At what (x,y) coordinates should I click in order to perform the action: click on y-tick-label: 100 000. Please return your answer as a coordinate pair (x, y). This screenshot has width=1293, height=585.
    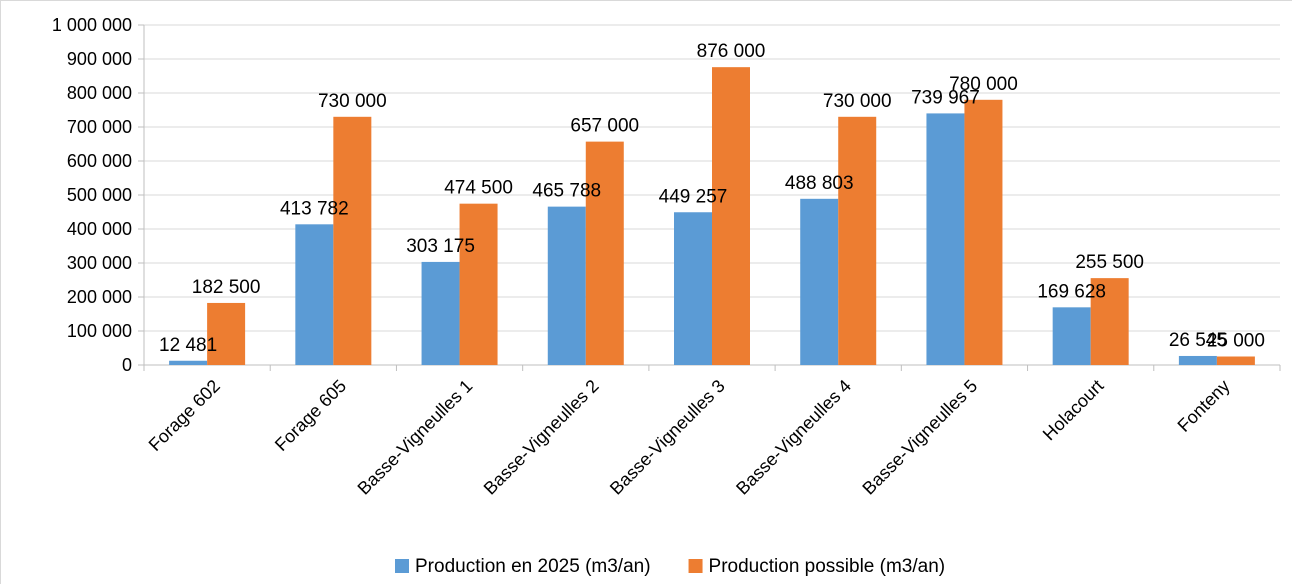
    Looking at the image, I should click on (99, 331).